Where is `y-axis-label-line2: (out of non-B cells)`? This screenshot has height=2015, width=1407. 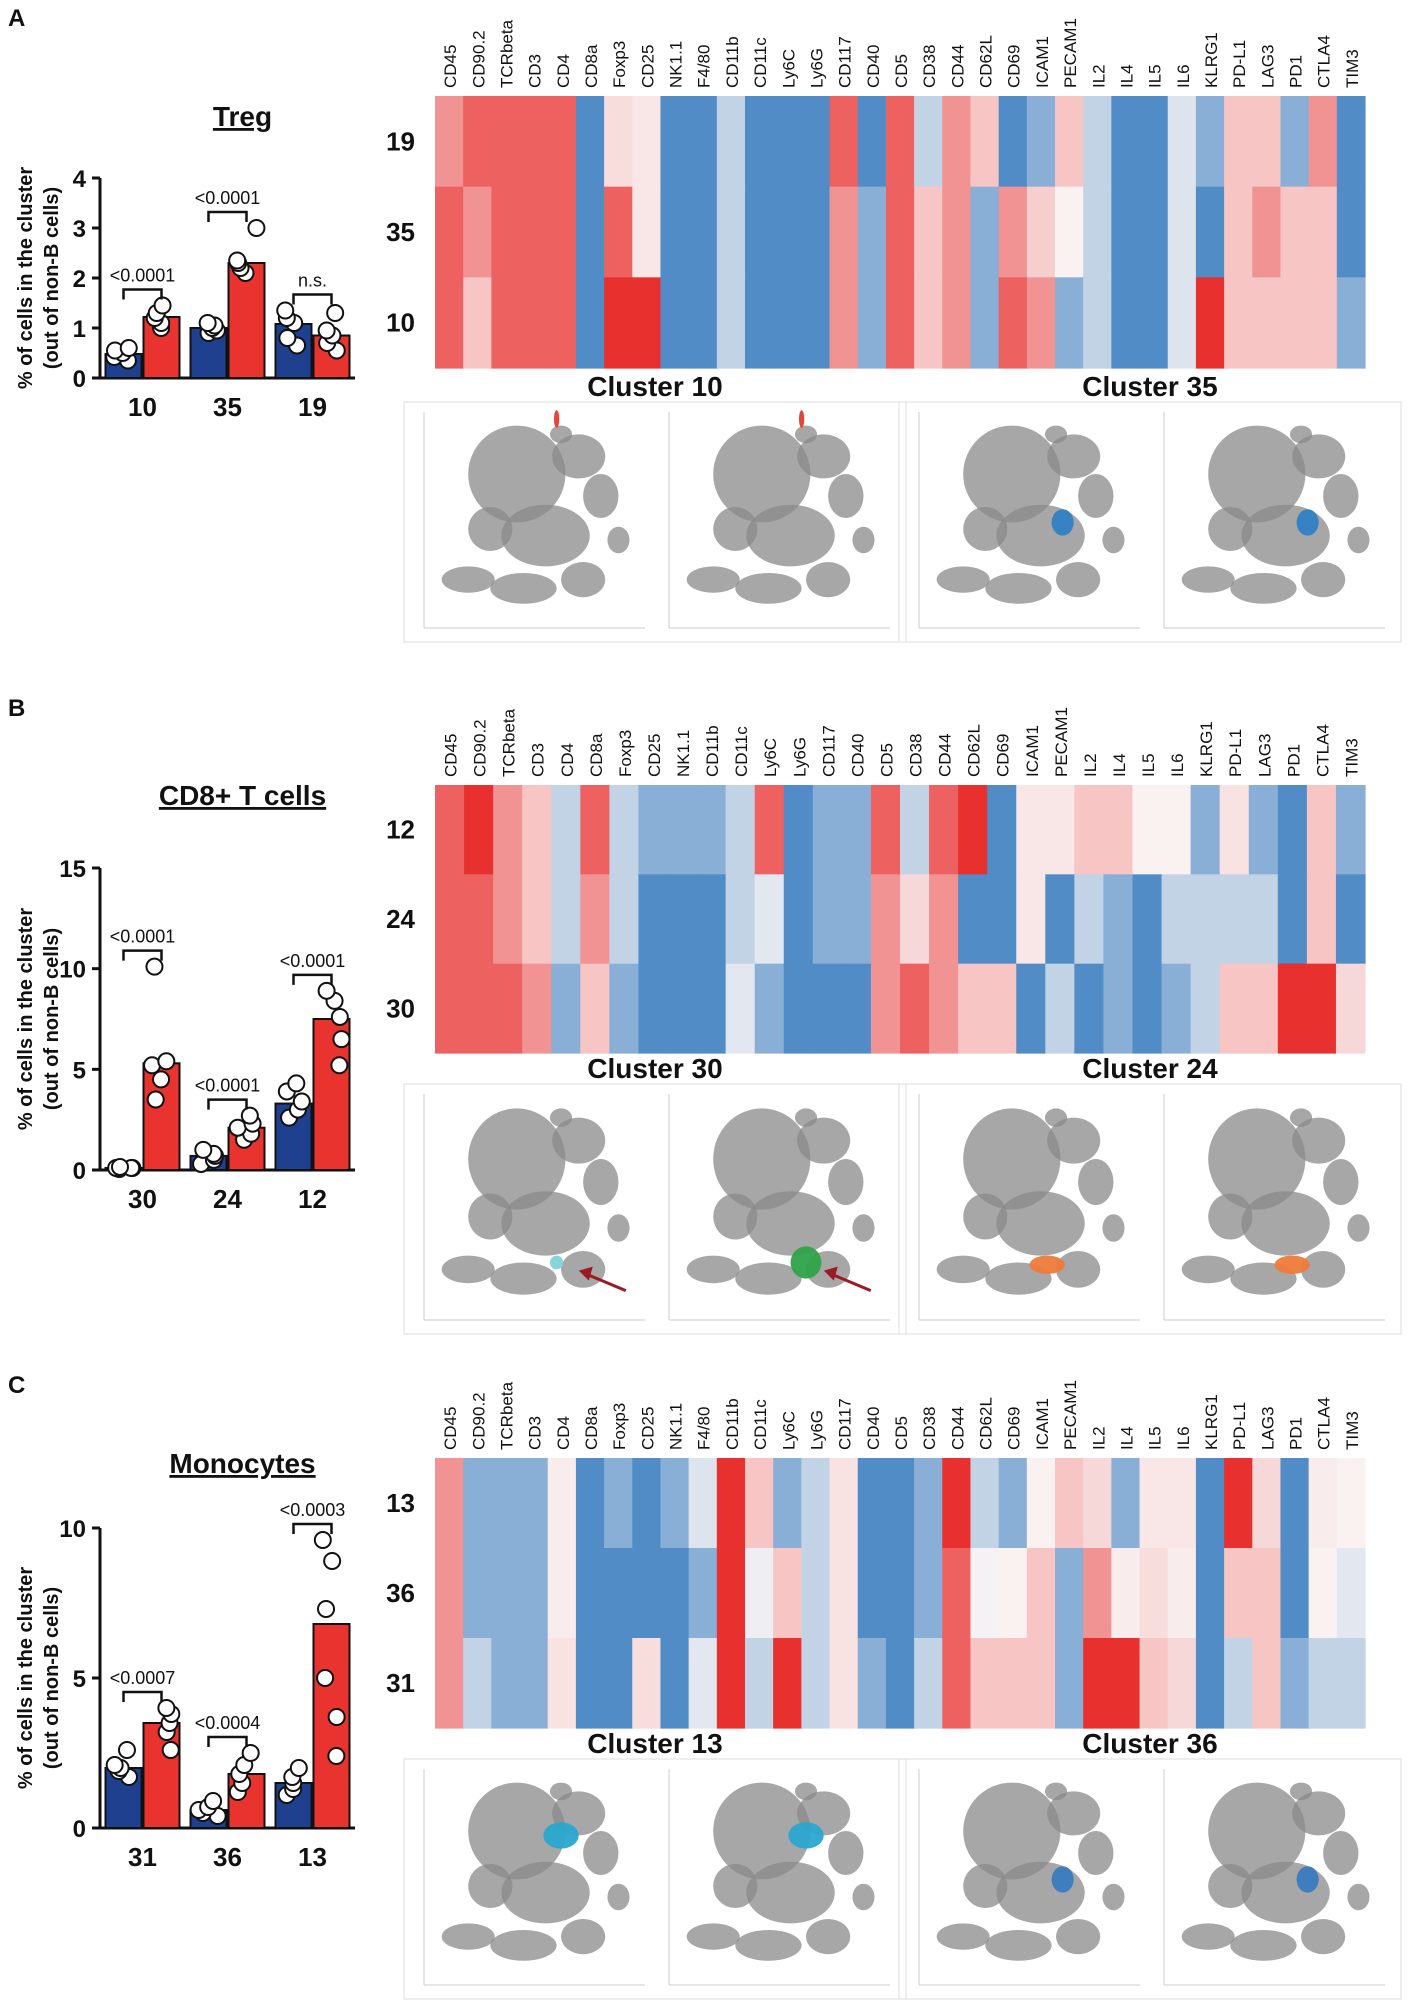
y-axis-label-line2: (out of non-B cells) is located at coordinates (52, 278).